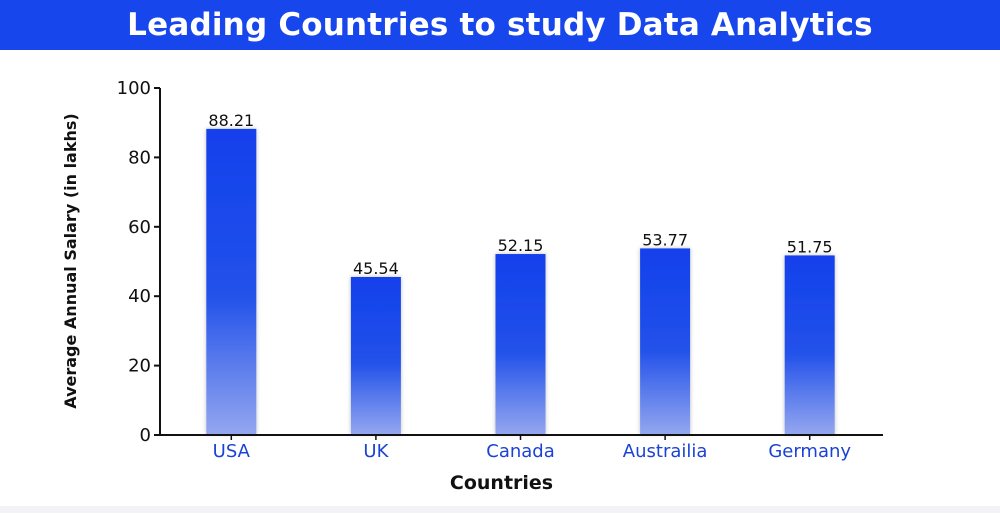  What do you see at coordinates (376, 451) in the screenshot?
I see `x-tick-label: UK` at bounding box center [376, 451].